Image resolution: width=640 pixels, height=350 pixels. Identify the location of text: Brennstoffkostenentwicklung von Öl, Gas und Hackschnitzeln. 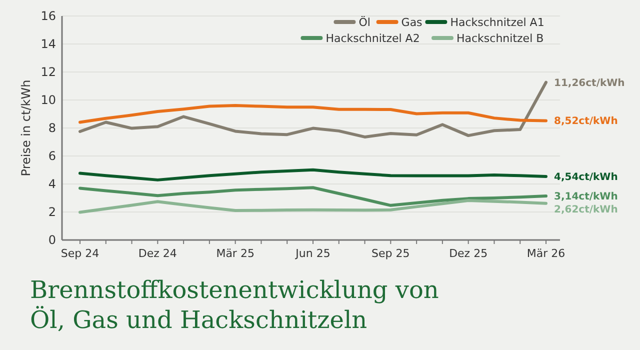
(234, 305).